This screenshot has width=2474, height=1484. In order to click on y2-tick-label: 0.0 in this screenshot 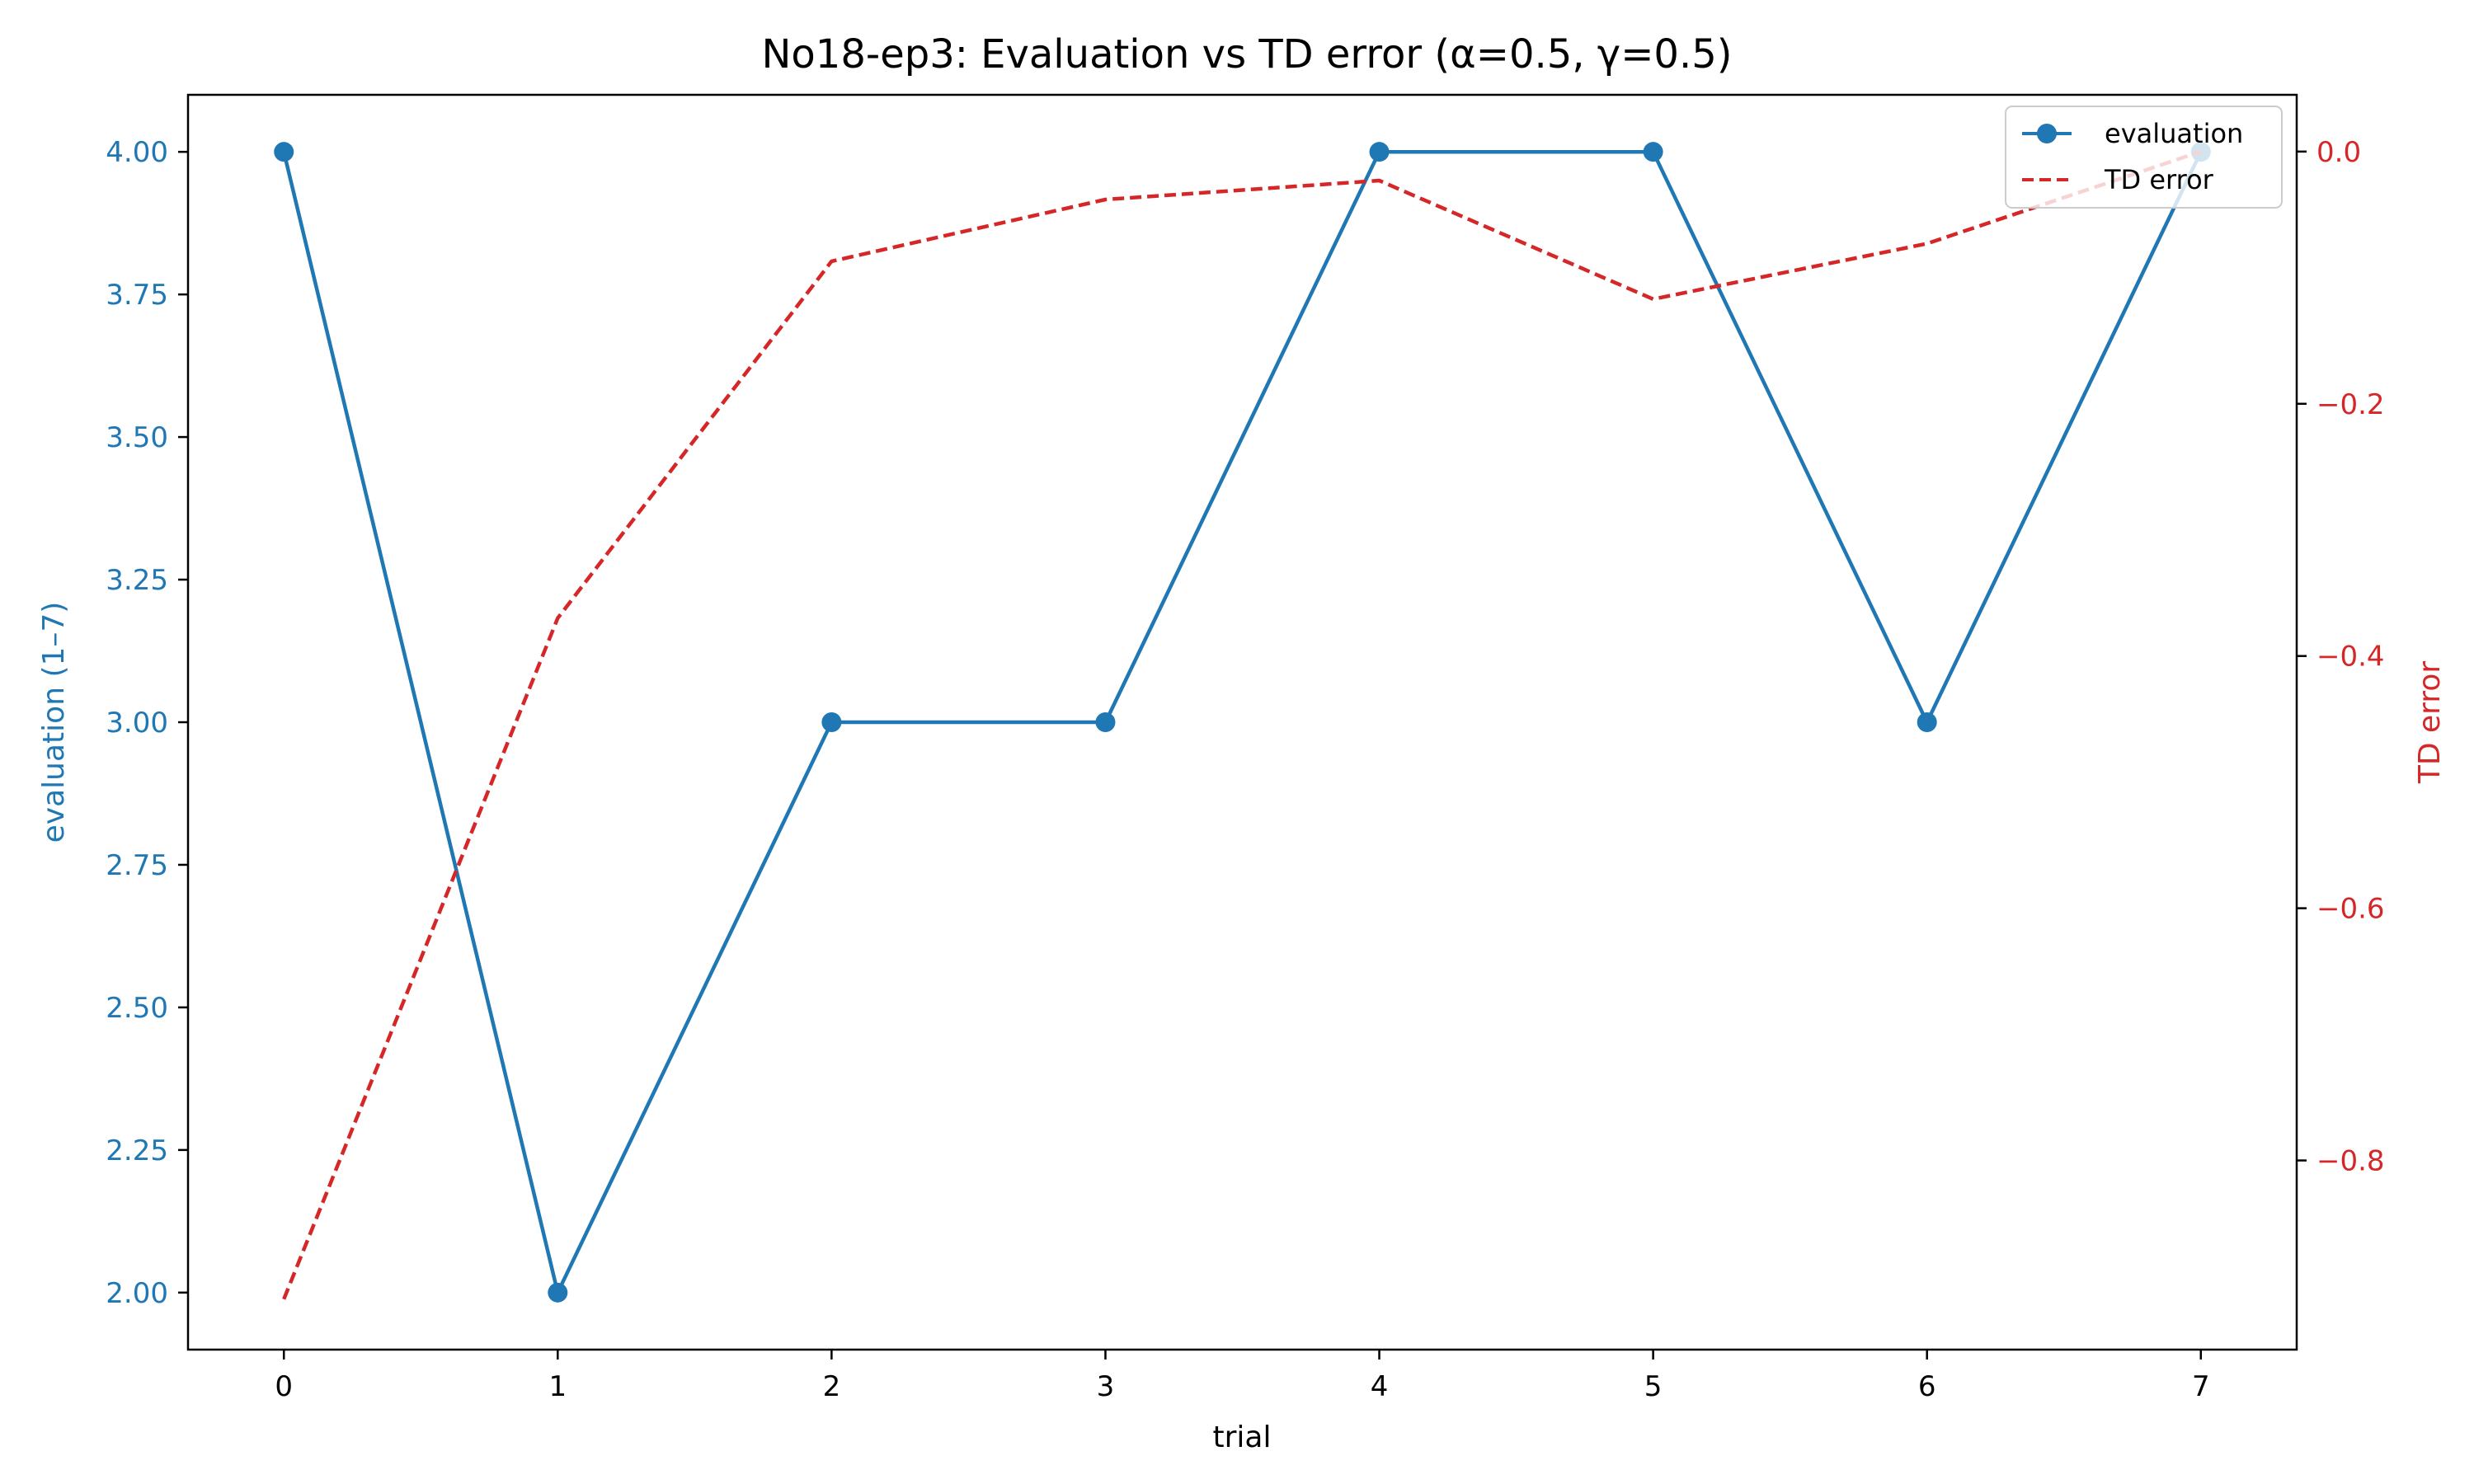, I will do `click(2338, 152)`.